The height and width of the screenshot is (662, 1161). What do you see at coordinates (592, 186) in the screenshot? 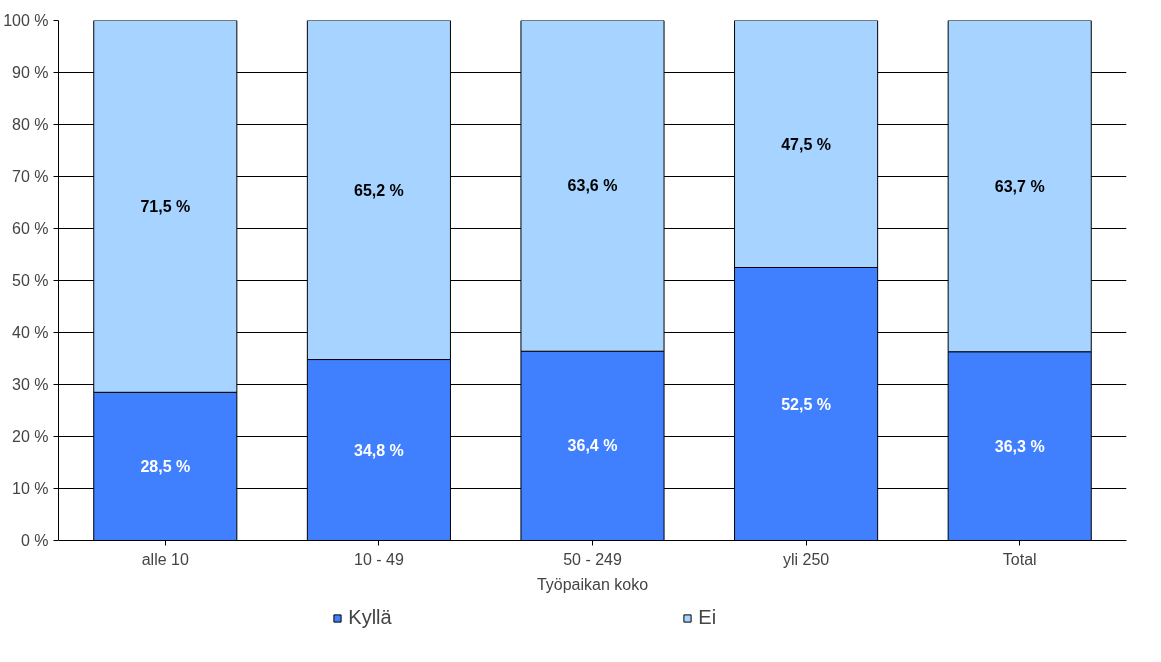
I see `data-label: 63,6 %` at bounding box center [592, 186].